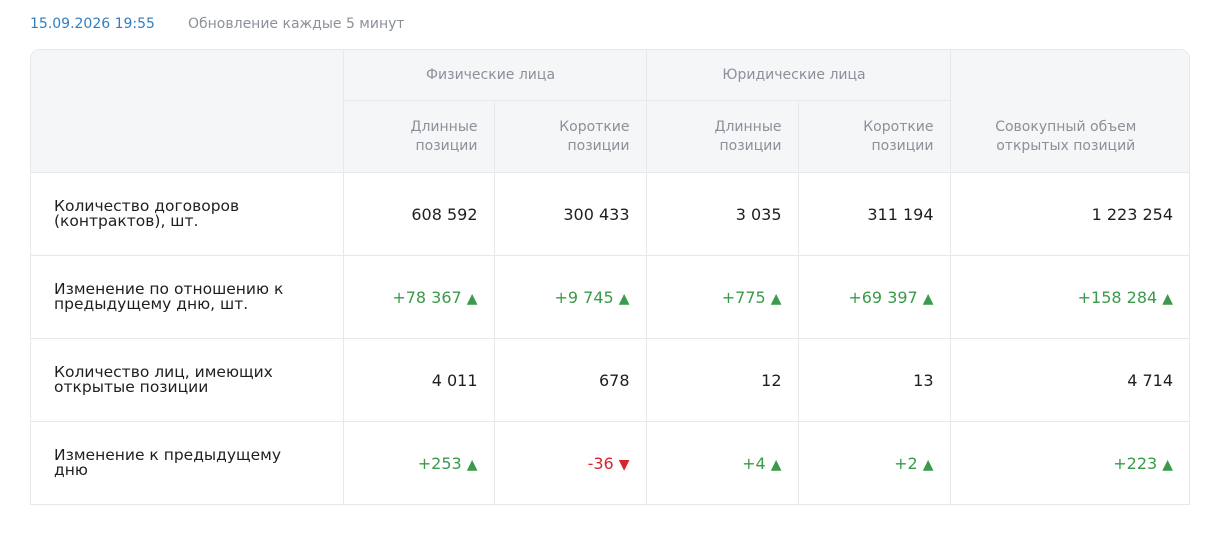 Image resolution: width=1220 pixels, height=534 pixels. Describe the element at coordinates (570, 297) in the screenshot. I see `value-cell: +9 745` at that location.